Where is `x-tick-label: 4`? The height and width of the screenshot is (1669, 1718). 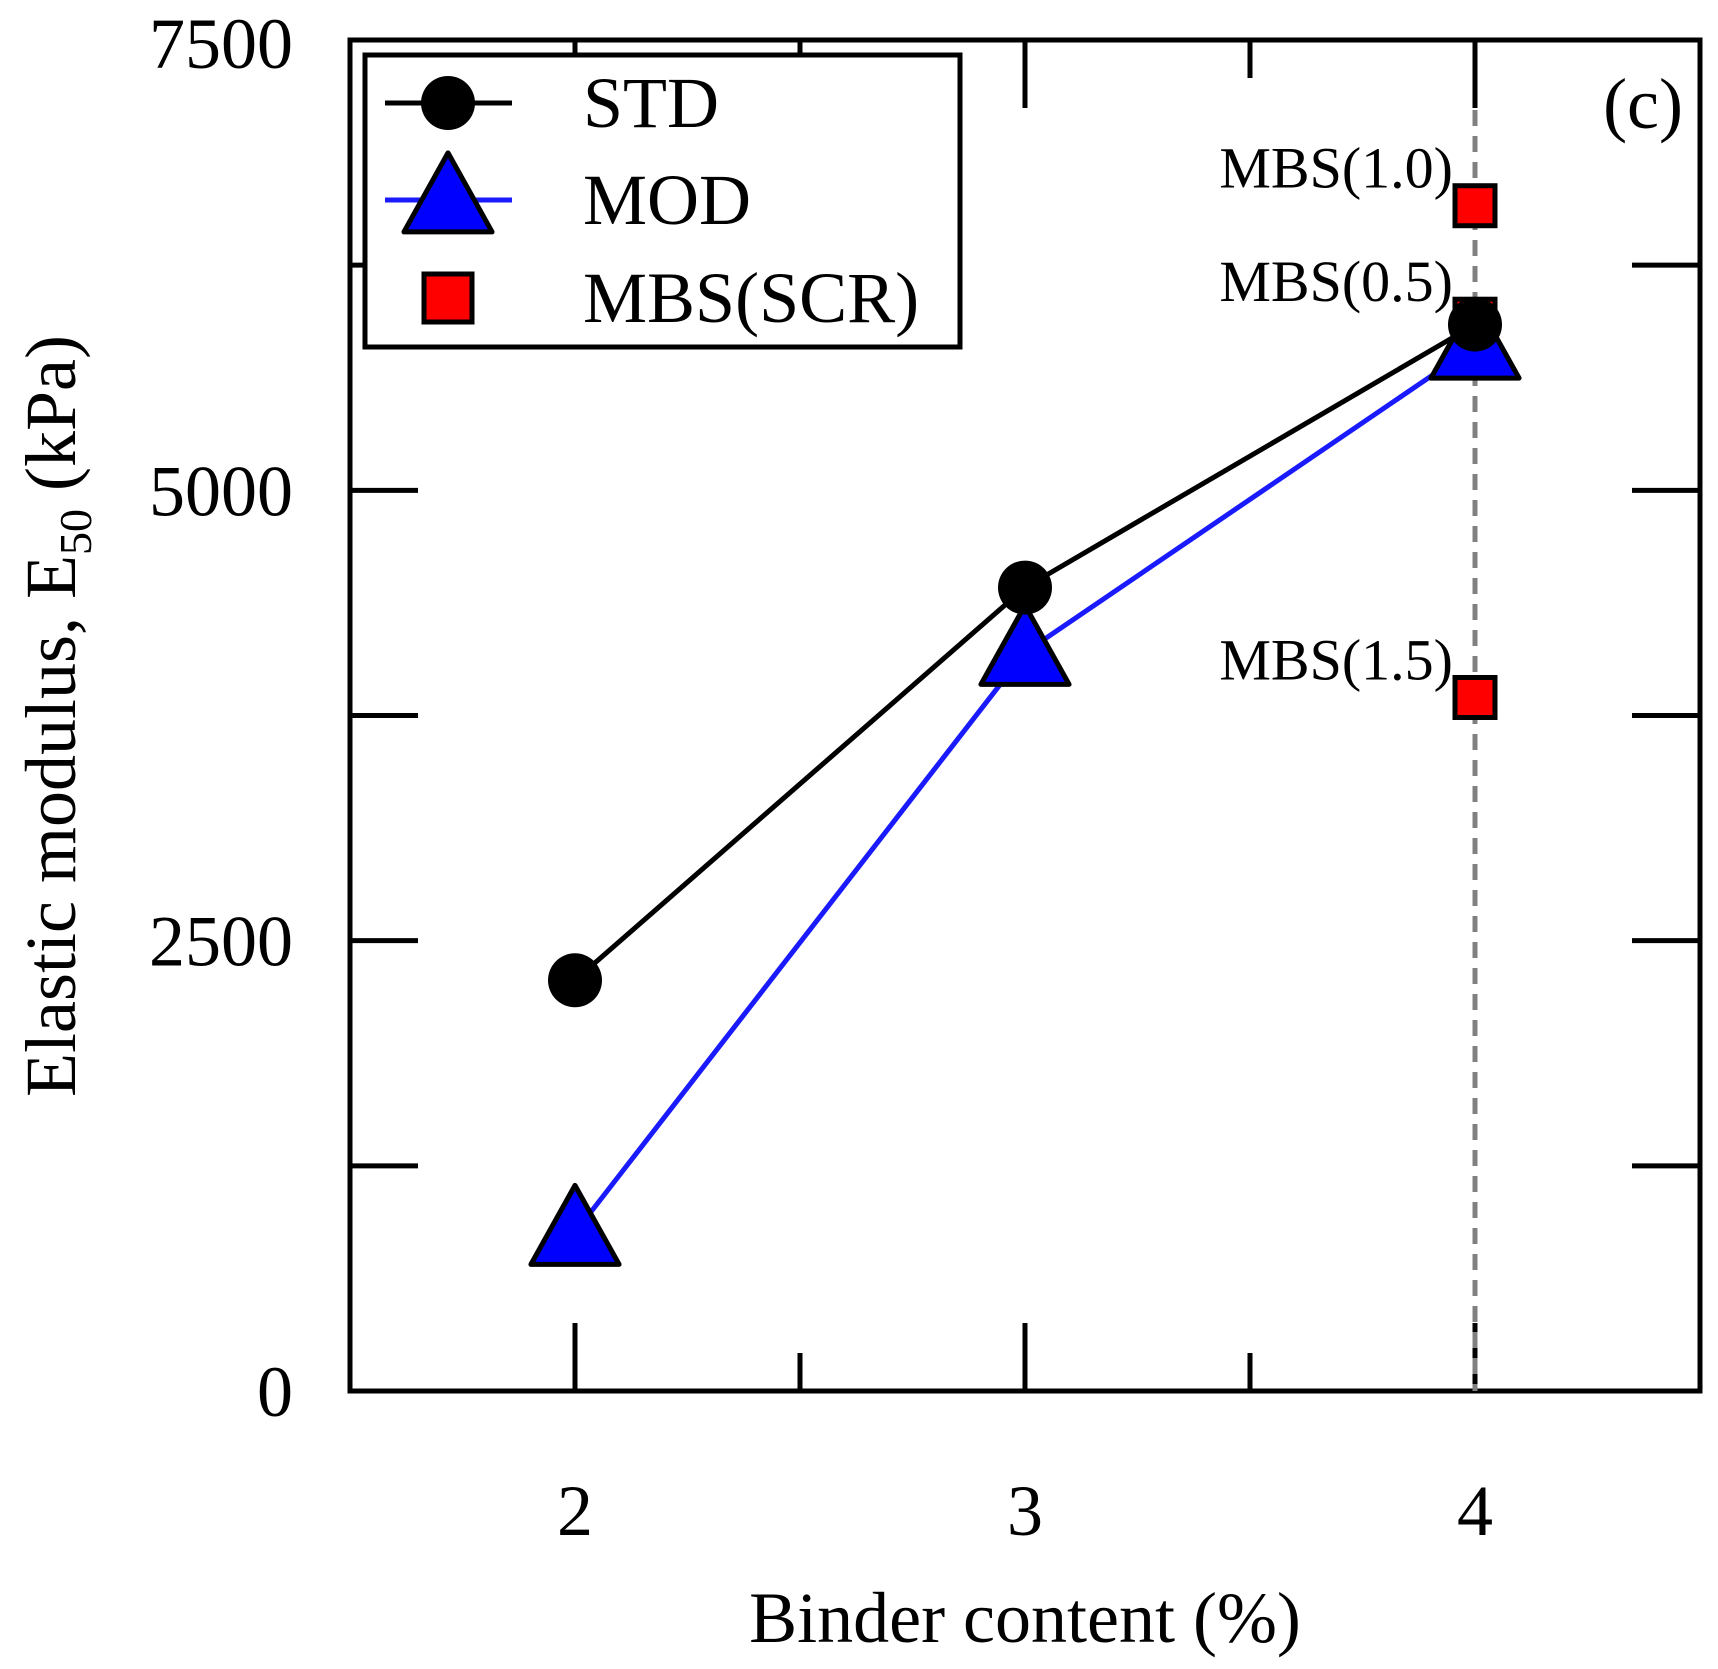 x-tick-label: 4 is located at coordinates (1475, 1511).